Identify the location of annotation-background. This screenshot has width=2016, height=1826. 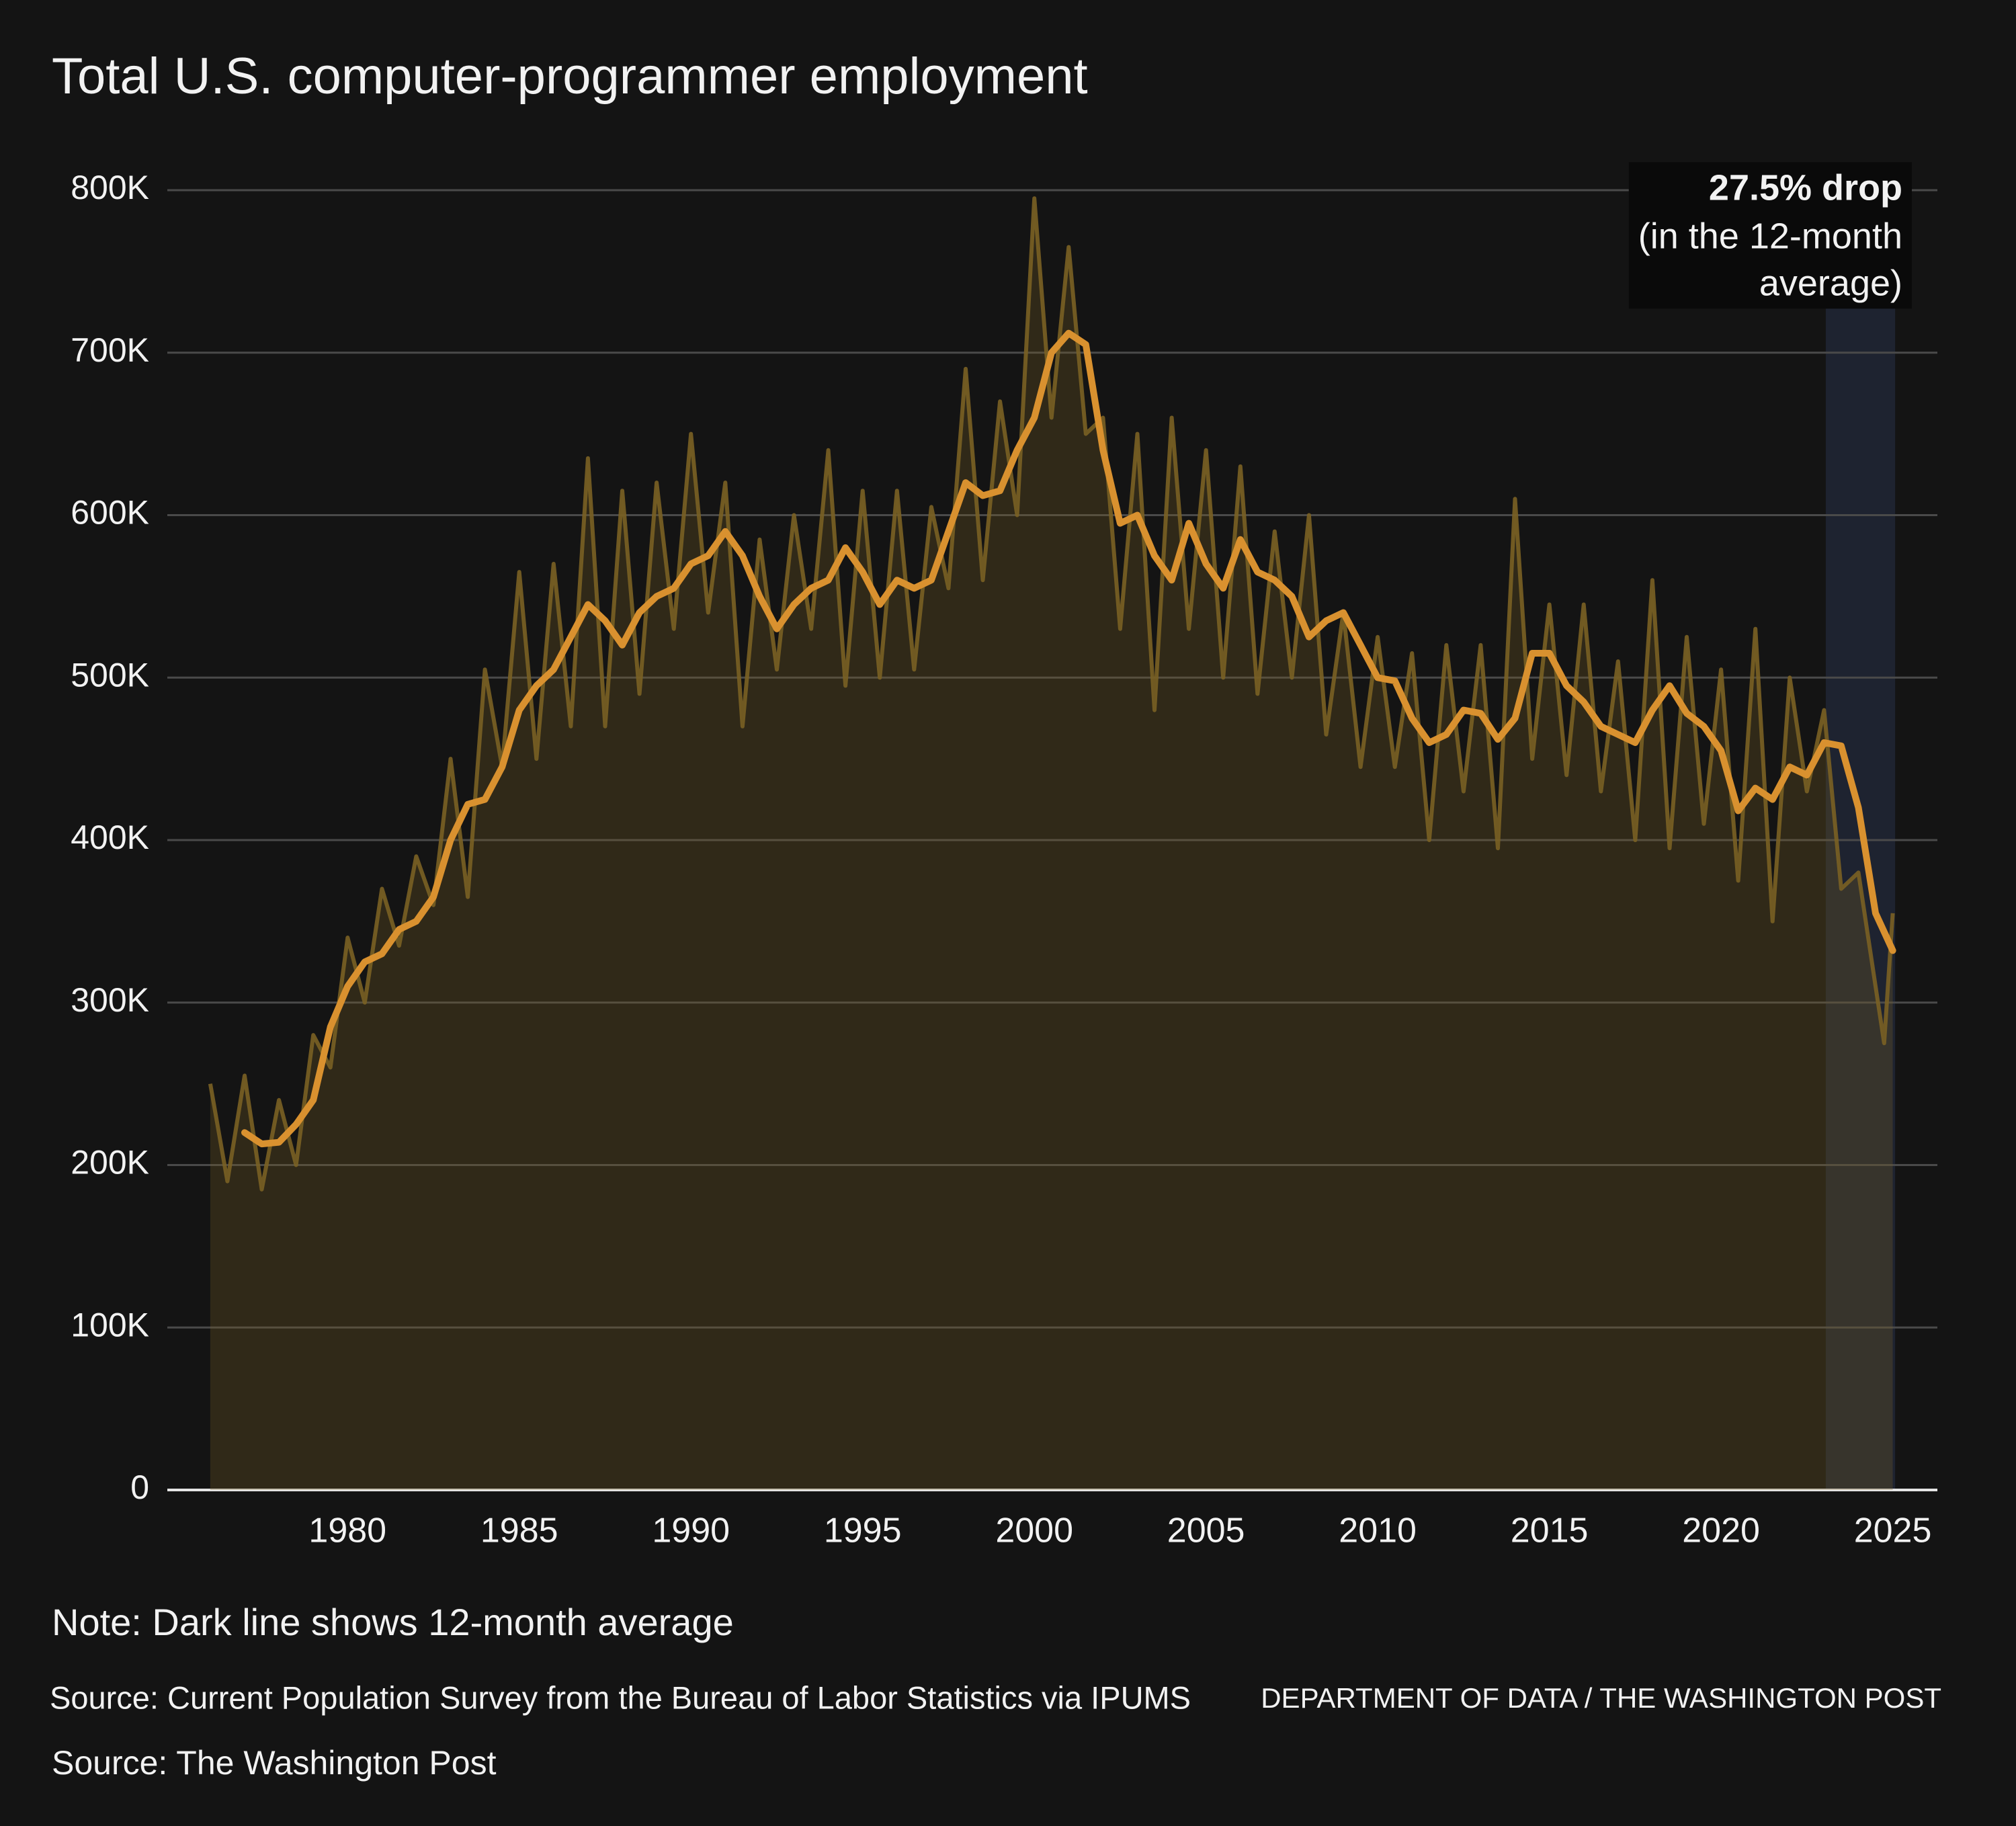
(1770, 236).